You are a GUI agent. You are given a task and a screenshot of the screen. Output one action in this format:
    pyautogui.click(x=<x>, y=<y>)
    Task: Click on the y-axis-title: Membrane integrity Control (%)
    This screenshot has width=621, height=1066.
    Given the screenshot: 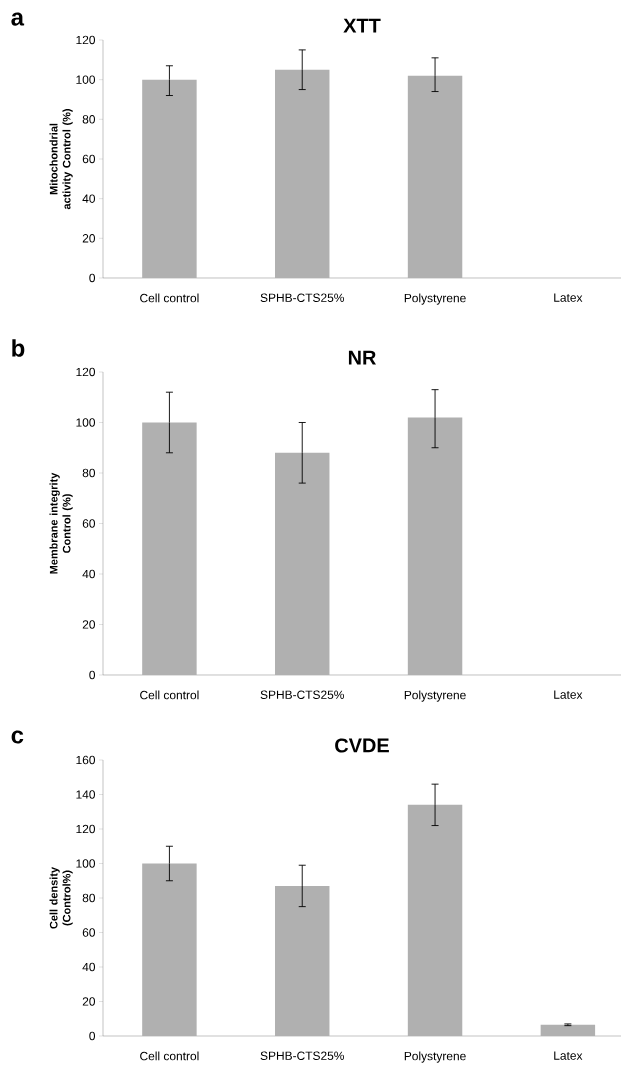 What is the action you would take?
    pyautogui.click(x=61, y=523)
    